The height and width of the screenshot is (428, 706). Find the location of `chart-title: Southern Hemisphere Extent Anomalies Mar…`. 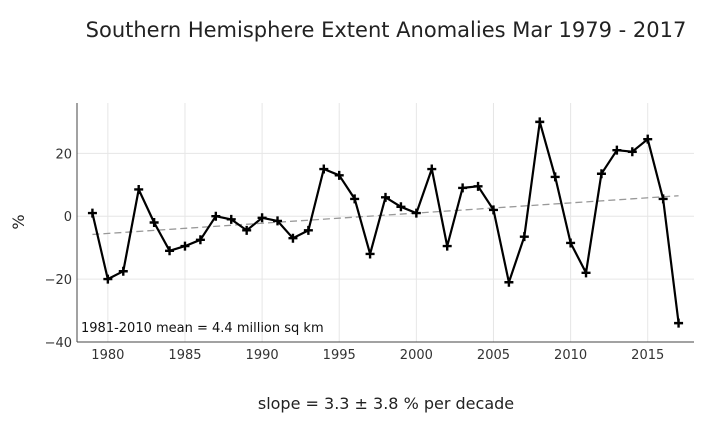

chart-title: Southern Hemisphere Extent Anomalies Mar… is located at coordinates (386, 30).